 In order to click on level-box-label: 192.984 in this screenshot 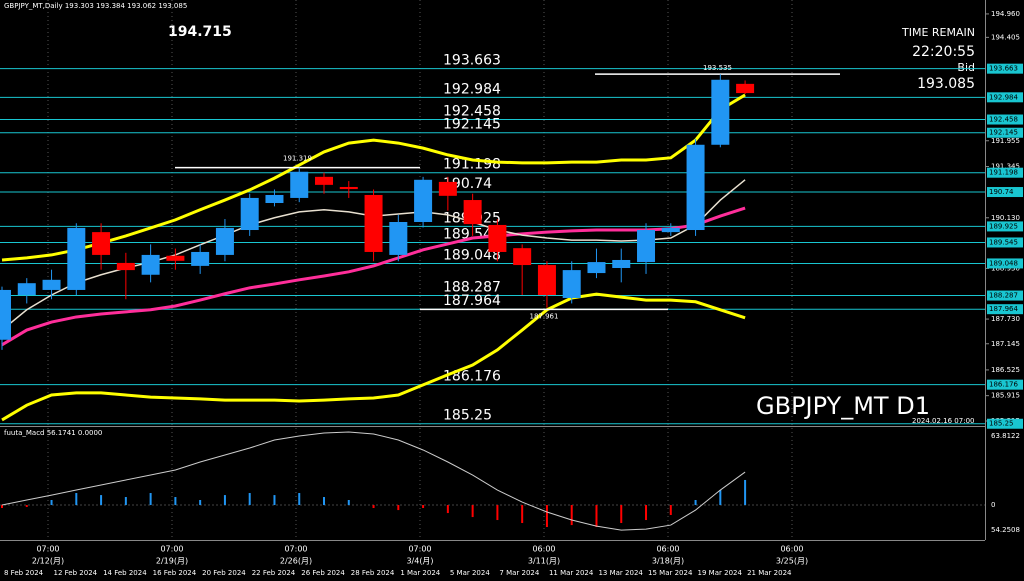, I will do `click(1003, 97)`.